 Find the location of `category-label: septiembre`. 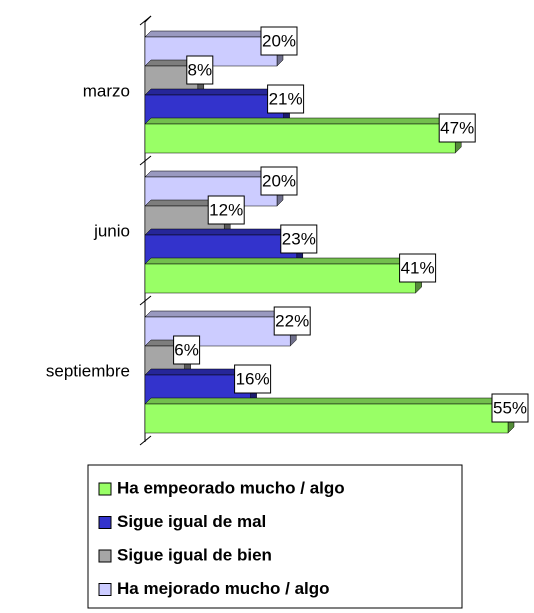

category-label: septiembre is located at coordinates (88, 370).